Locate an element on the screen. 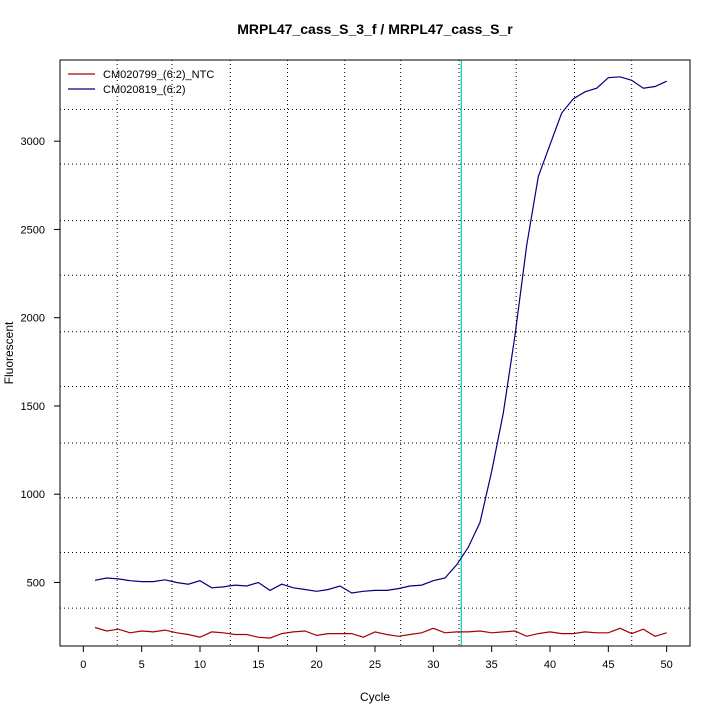  y-axis: 500 1000 1500 2000 2500 3000 is located at coordinates (41, 362).